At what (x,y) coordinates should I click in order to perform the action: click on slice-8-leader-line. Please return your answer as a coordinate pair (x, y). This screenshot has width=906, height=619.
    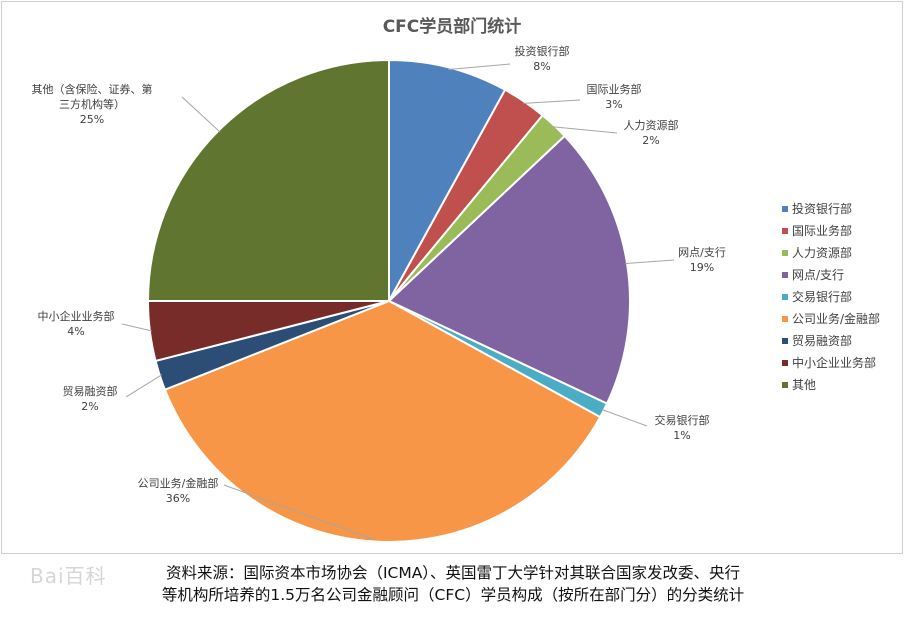
    Looking at the image, I should click on (136, 327).